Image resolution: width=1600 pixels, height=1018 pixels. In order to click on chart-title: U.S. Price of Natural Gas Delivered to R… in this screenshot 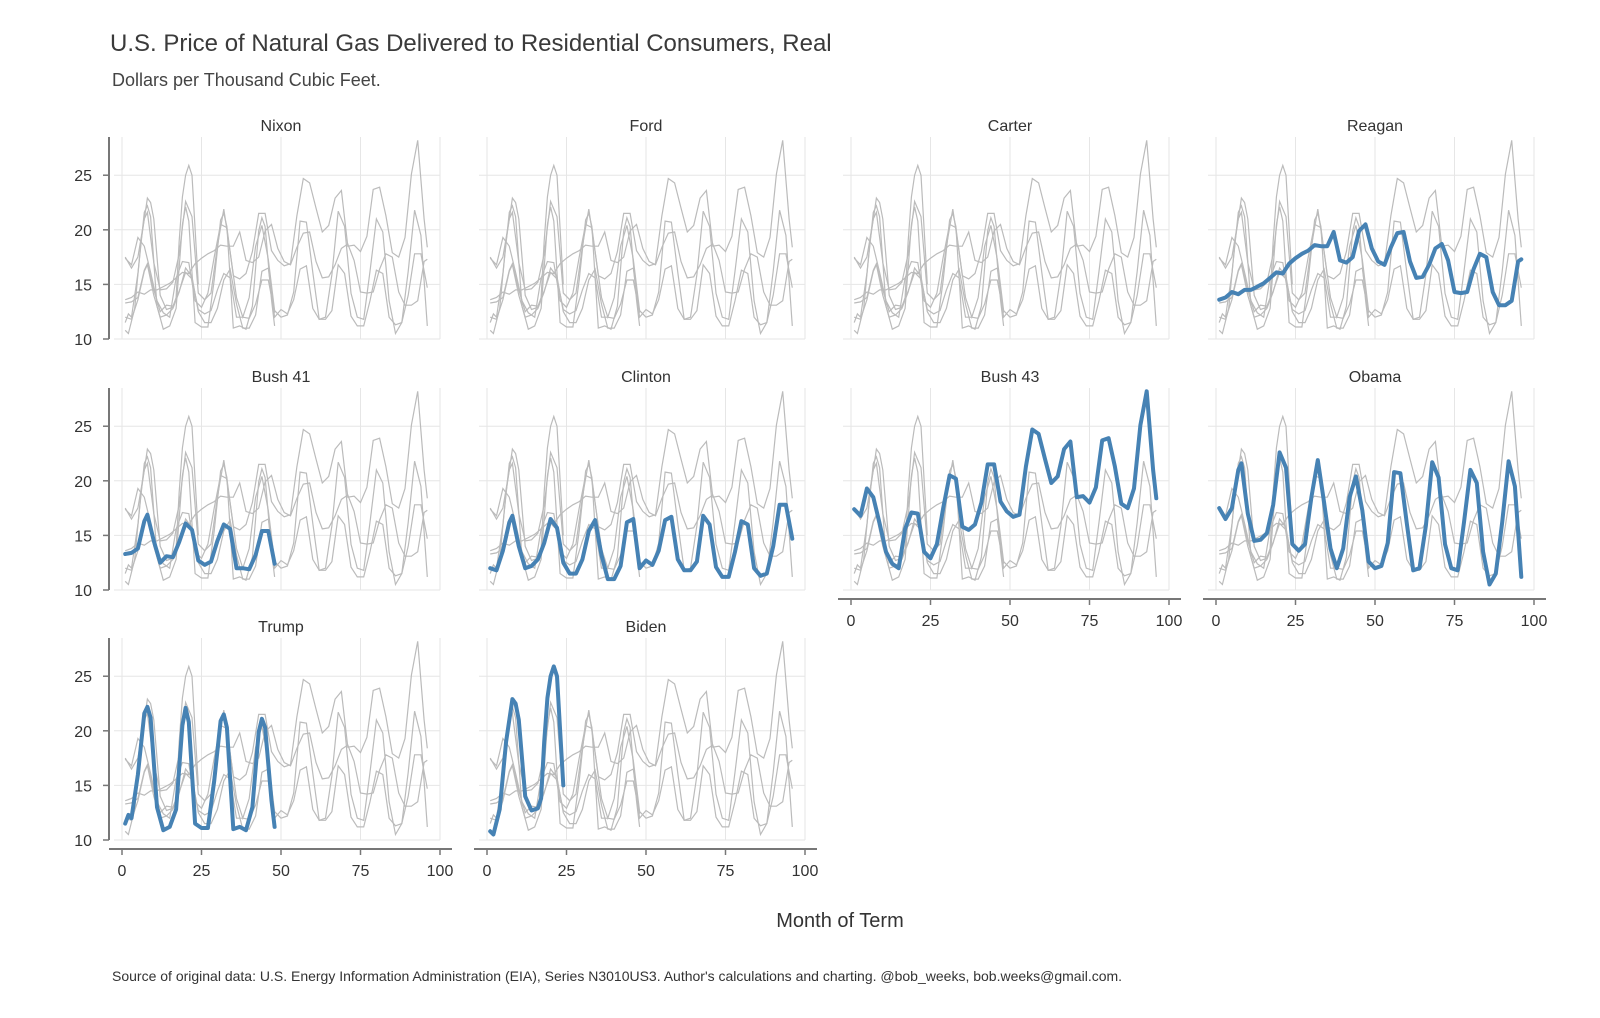, I will do `click(471, 43)`.